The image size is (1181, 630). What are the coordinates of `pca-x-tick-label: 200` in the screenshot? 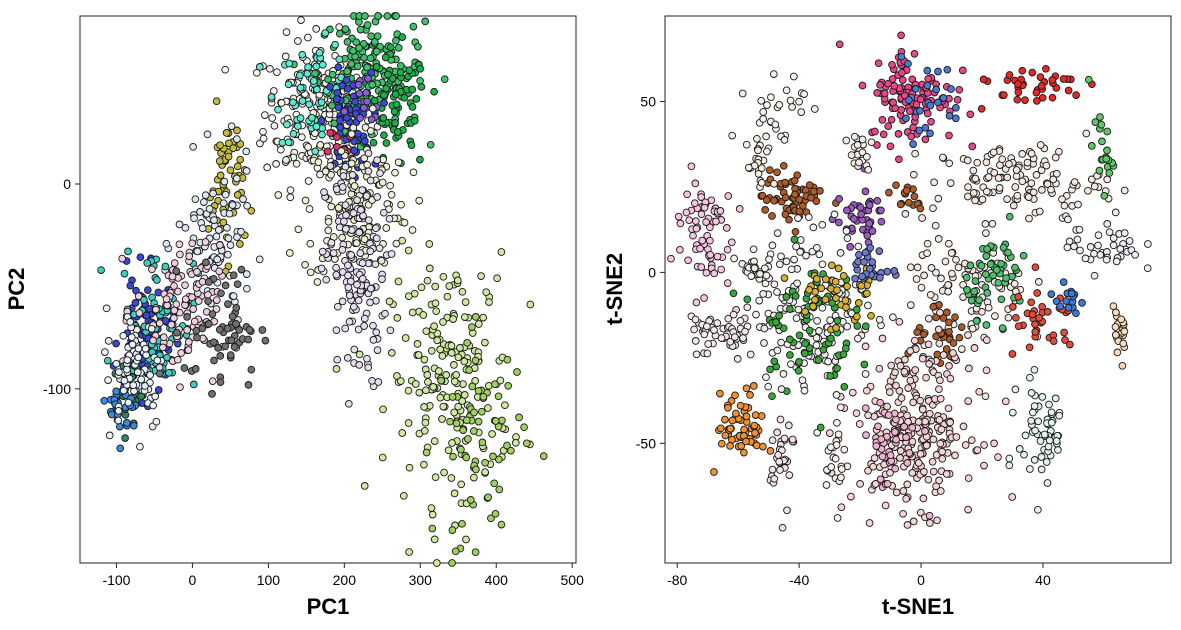 It's located at (345, 580).